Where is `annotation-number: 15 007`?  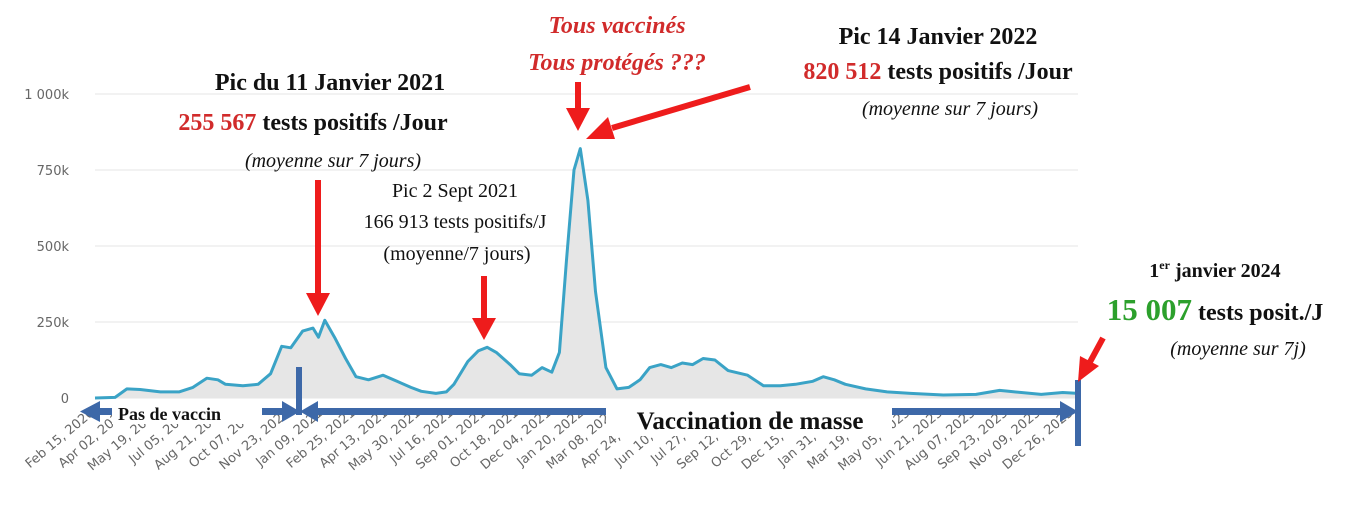
annotation-number: 15 007 is located at coordinates (1149, 309).